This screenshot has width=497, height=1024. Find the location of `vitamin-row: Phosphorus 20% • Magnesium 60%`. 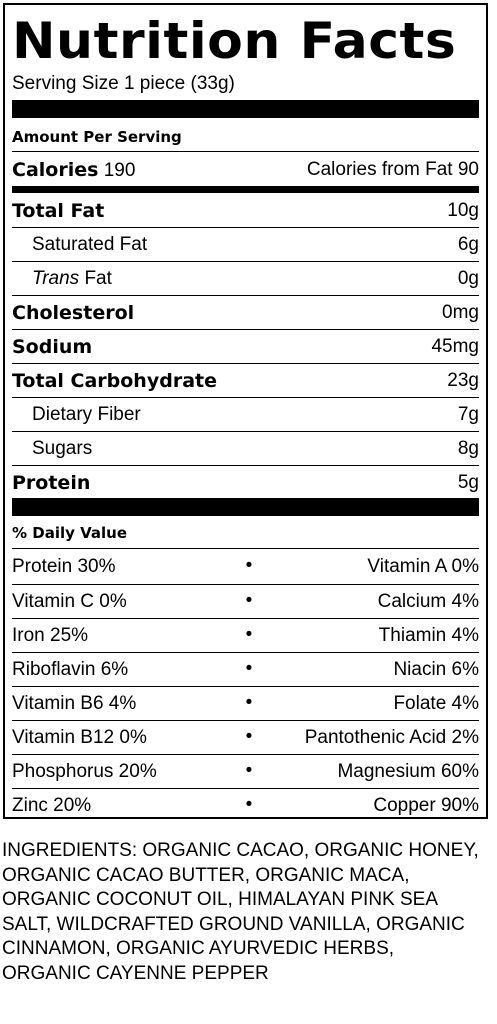

vitamin-row: Phosphorus 20% • Magnesium 60% is located at coordinates (245, 771).